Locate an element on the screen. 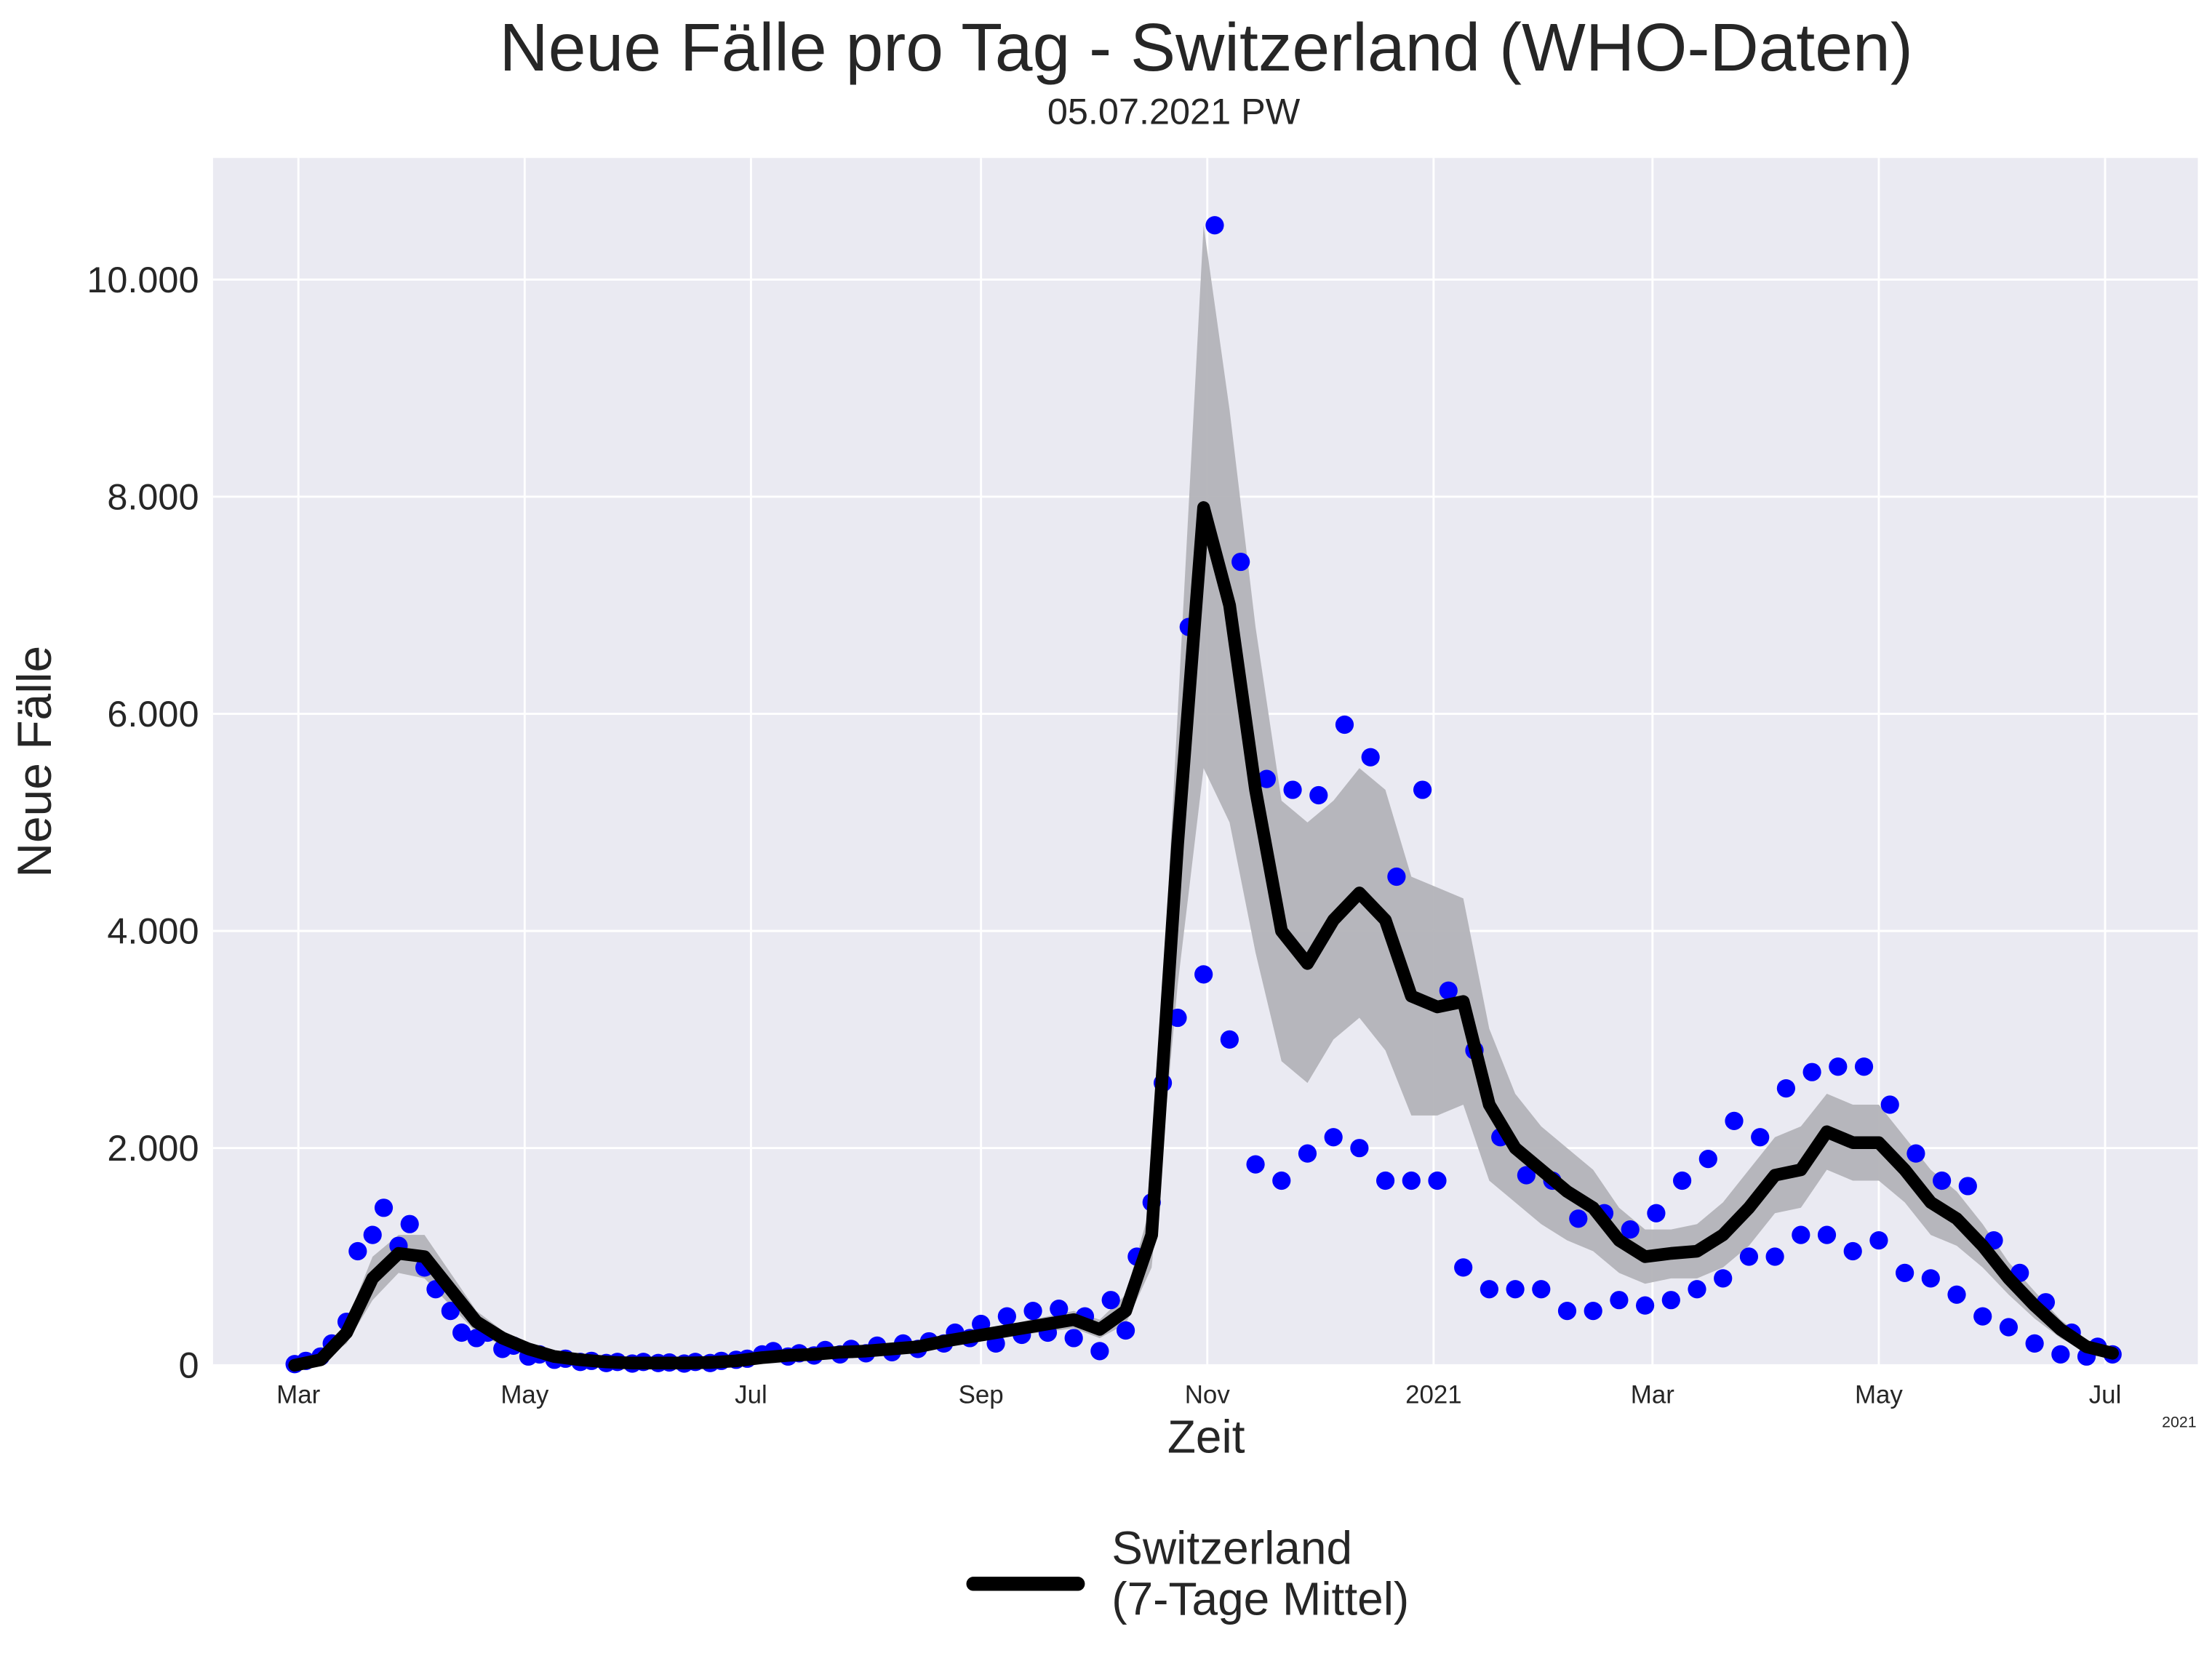 The height and width of the screenshot is (1669, 2212). y-tick-label: 2.000 is located at coordinates (153, 1148).